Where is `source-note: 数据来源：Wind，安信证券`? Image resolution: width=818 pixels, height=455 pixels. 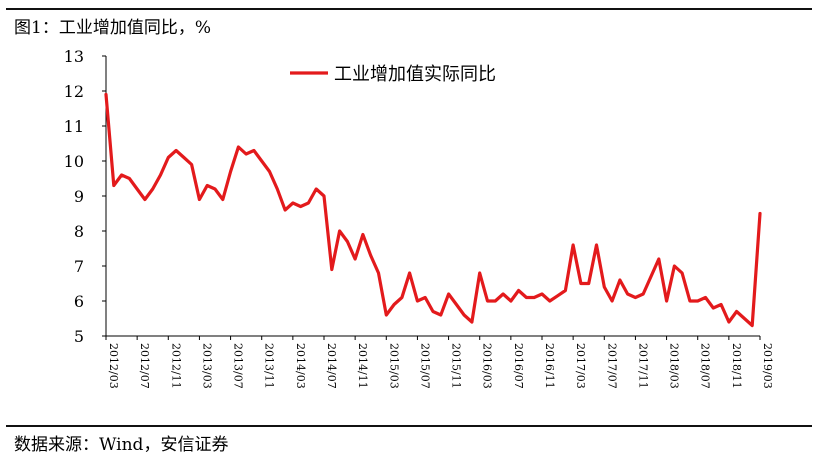
source-note: 数据来源：Wind，安信证券 is located at coordinates (121, 445).